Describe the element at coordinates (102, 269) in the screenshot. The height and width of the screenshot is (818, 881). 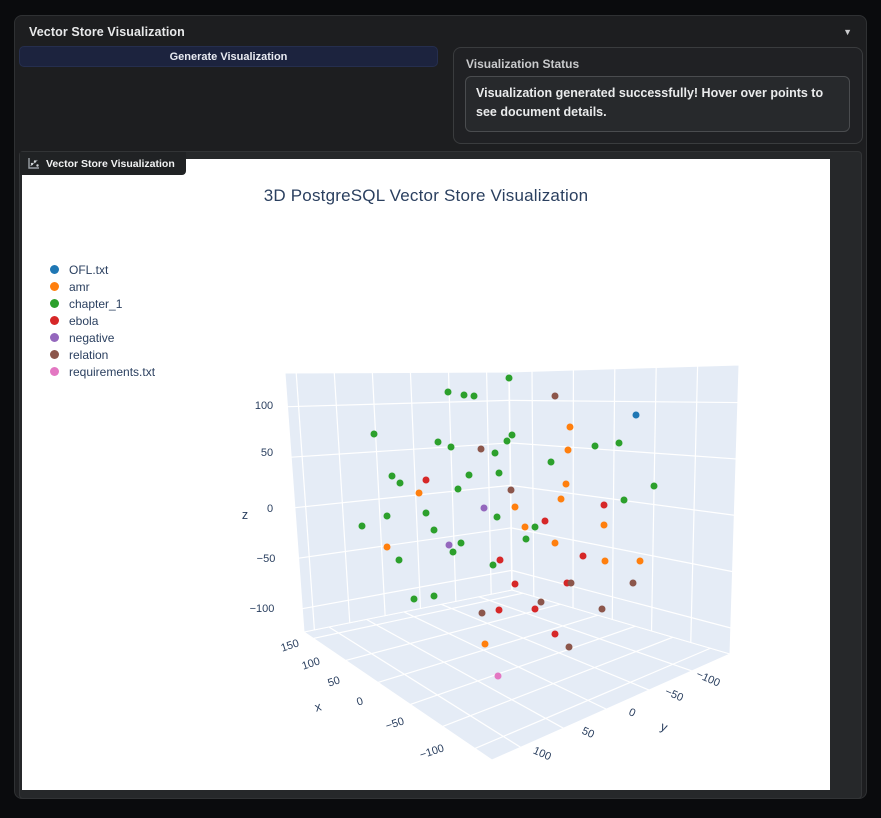
I see `legend-item: OFL.txt` at that location.